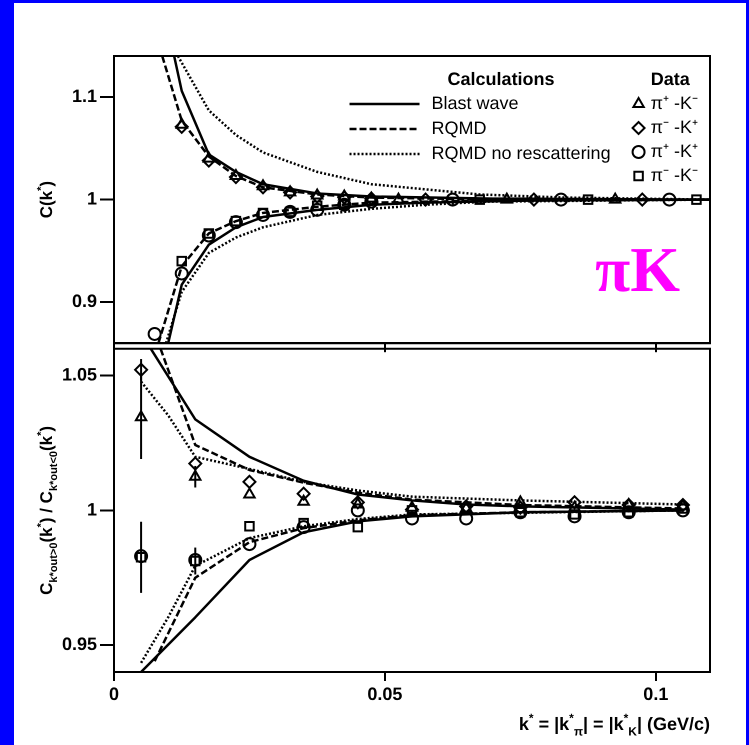  I want to click on annotation: πK, so click(637, 269).